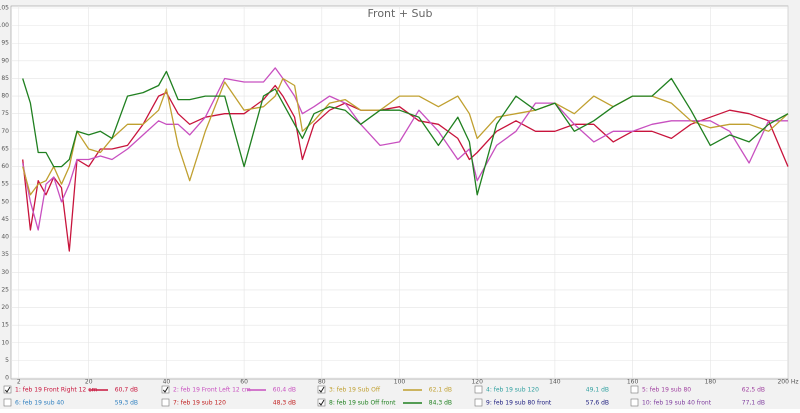  I want to click on y-tick-label: 75, so click(5, 113).